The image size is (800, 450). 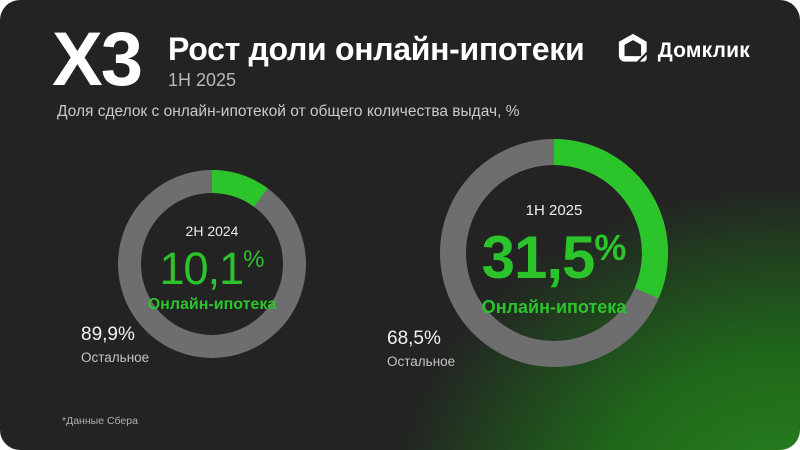 What do you see at coordinates (97, 59) in the screenshot?
I see `growth-multiplier: X3` at bounding box center [97, 59].